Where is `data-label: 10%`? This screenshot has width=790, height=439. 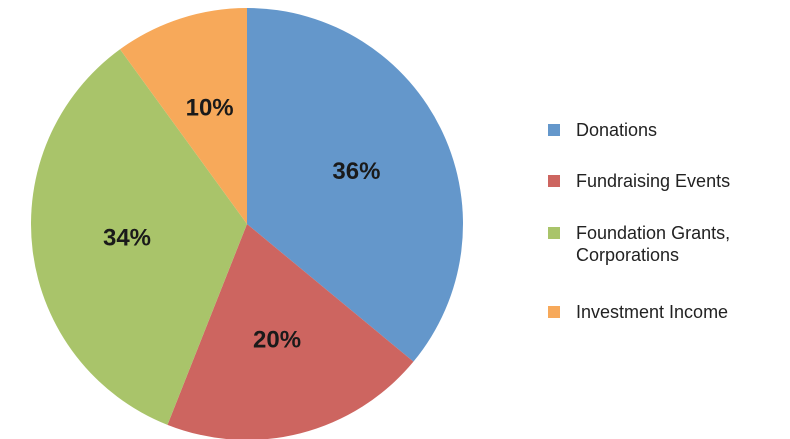 data-label: 10% is located at coordinates (210, 107).